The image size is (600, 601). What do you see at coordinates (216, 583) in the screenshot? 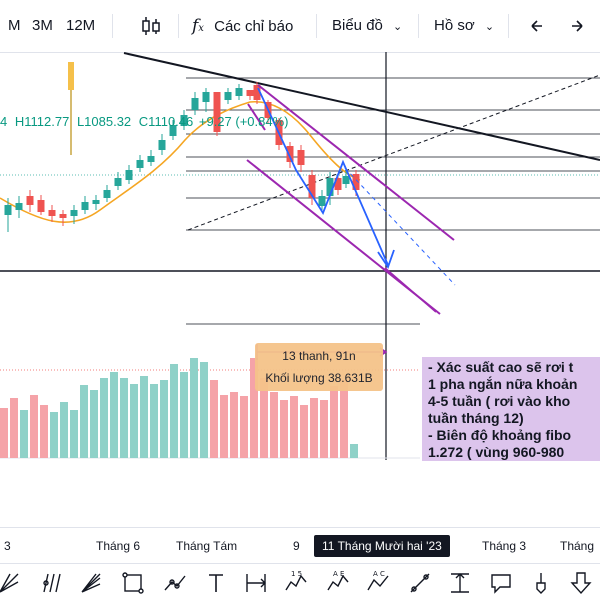
I see `text-icon` at bounding box center [216, 583].